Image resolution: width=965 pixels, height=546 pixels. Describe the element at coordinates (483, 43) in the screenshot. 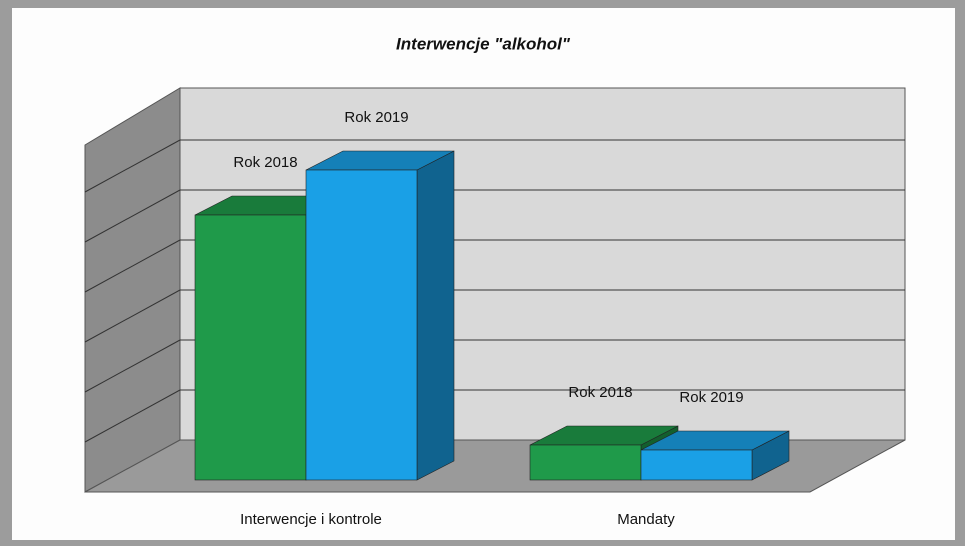

I see `chart-title: Interwencje "alkohol"` at that location.